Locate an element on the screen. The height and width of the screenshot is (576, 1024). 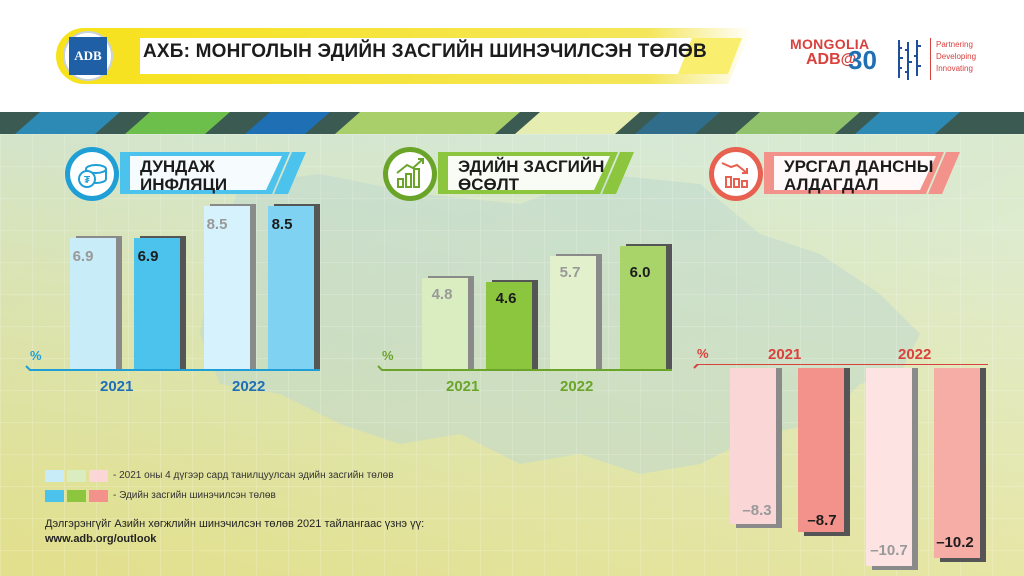
deficit-title-banner is located at coordinates (862, 173).